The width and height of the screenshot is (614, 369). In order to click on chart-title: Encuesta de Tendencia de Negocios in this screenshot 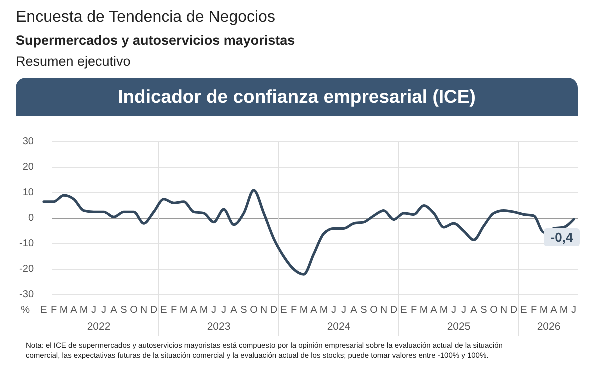, I will do `click(146, 17)`.